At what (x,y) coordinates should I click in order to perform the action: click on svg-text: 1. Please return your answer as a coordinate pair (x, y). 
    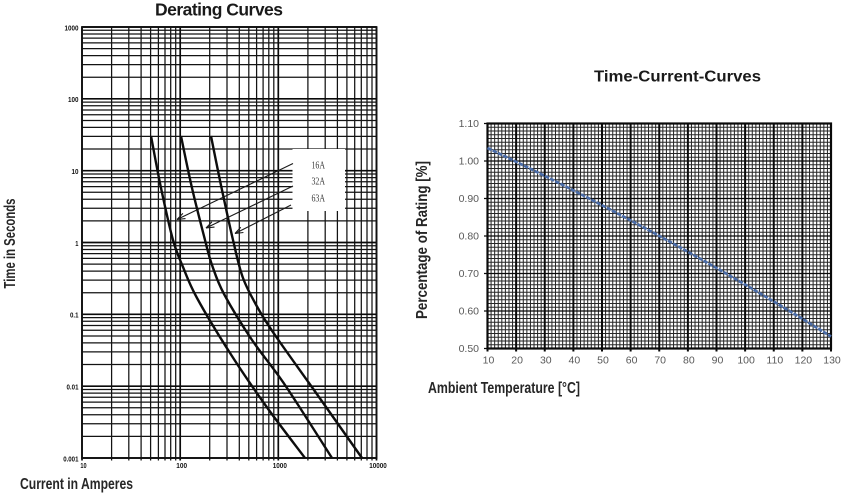
    Looking at the image, I should click on (76, 244).